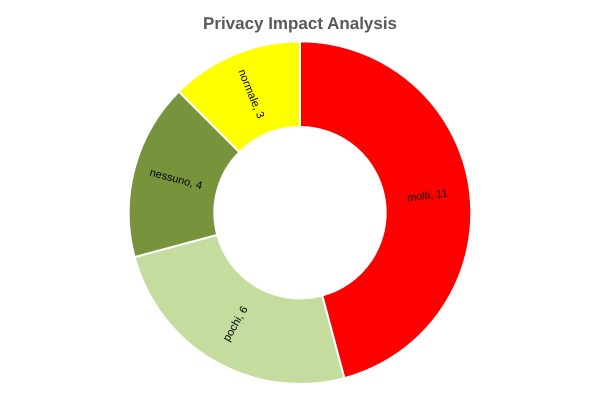 The image size is (600, 399). What do you see at coordinates (427, 196) in the screenshot?
I see `slice-label: molti, 11` at bounding box center [427, 196].